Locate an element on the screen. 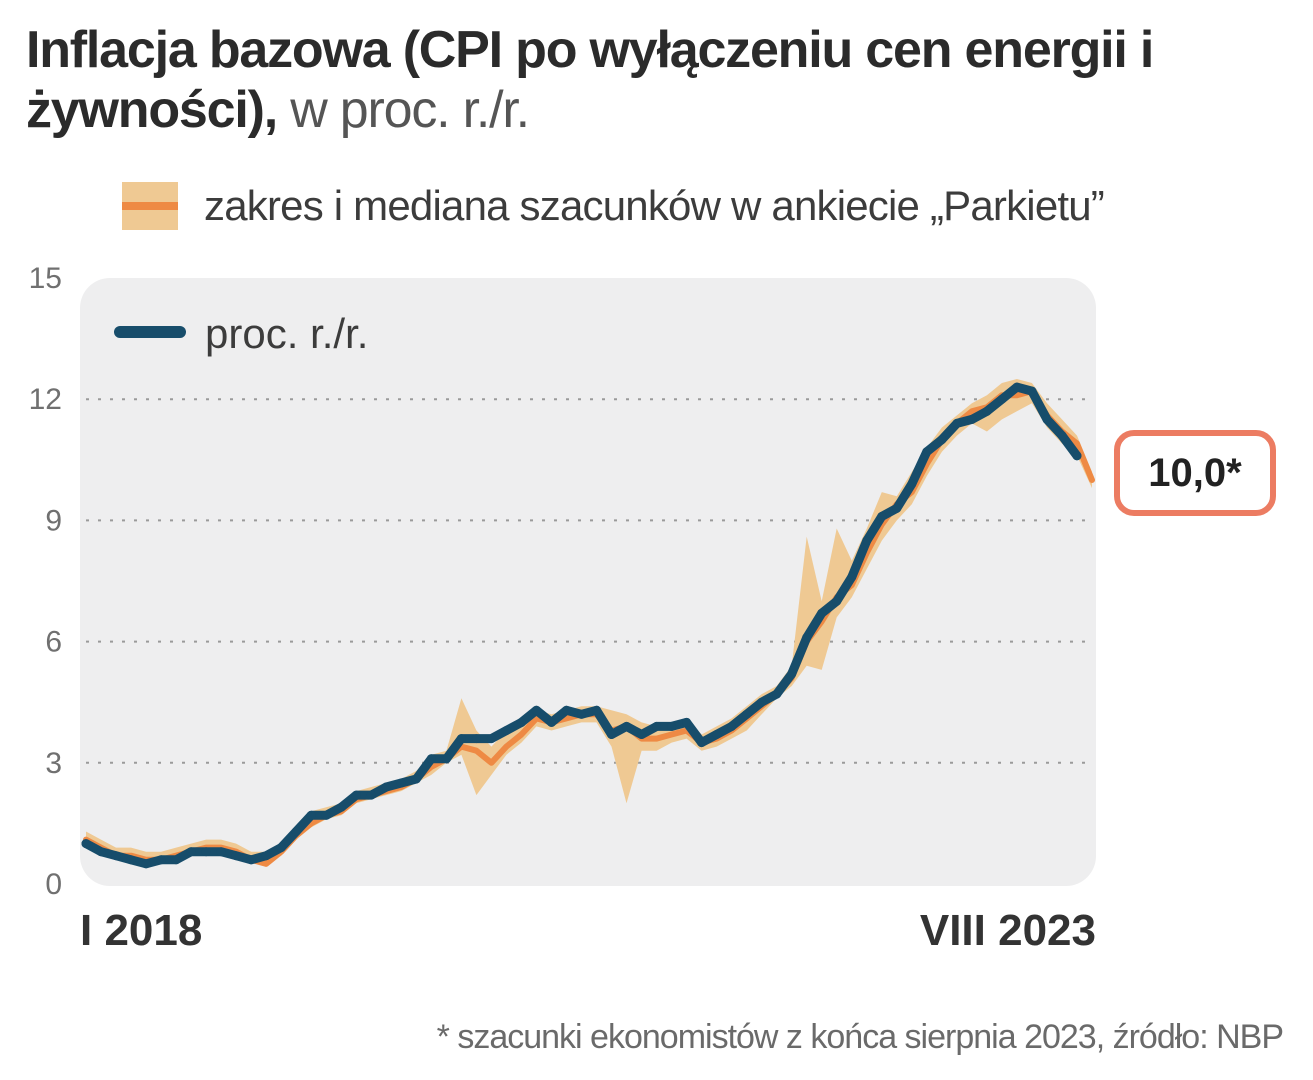 The width and height of the screenshot is (1313, 1080). line-legend-label: proc. r./r. is located at coordinates (286, 333).